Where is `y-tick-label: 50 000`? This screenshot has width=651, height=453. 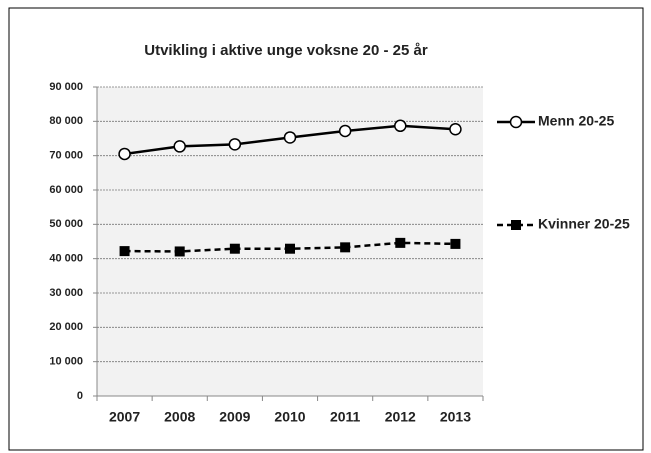
y-tick-label: 50 000 is located at coordinates (66, 224).